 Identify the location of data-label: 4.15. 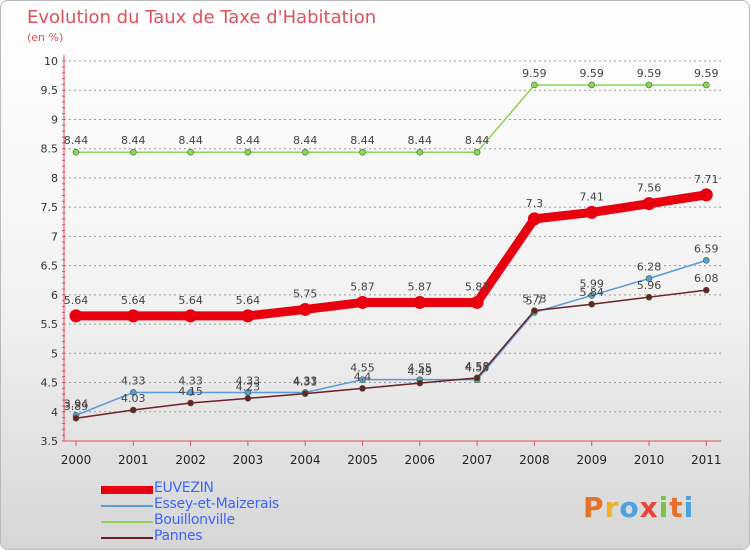
(190, 391).